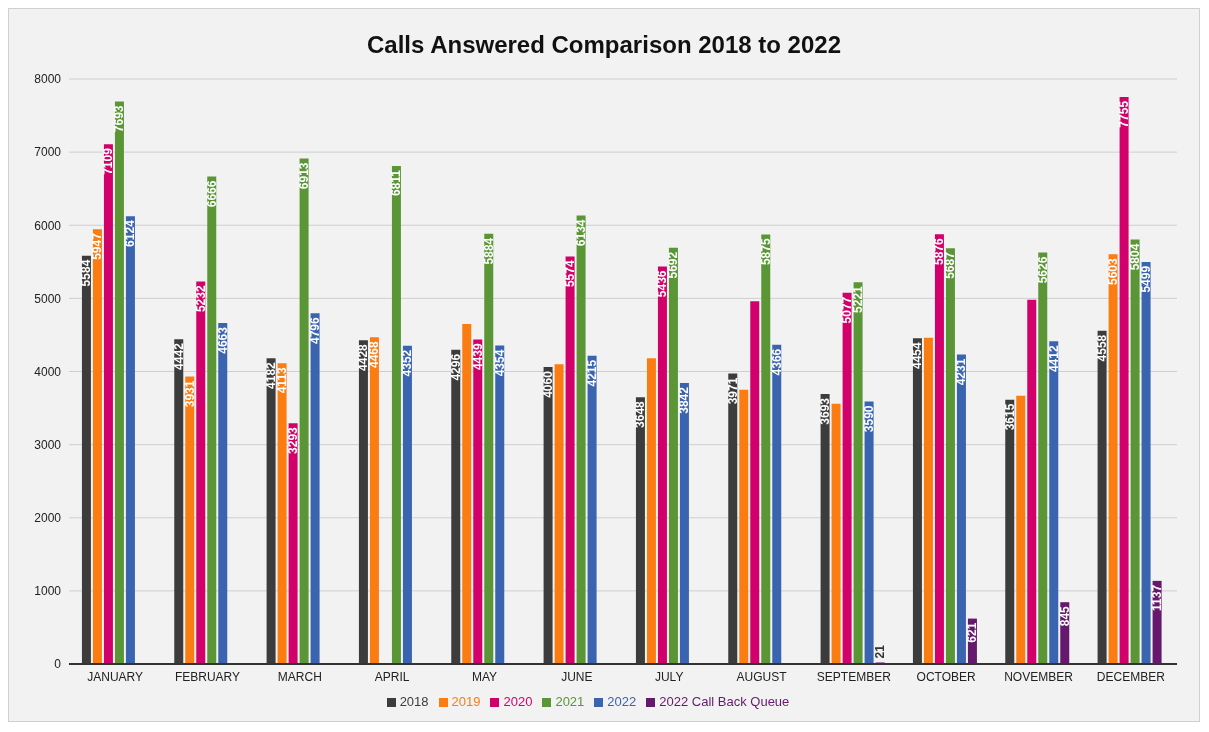 The height and width of the screenshot is (732, 1209). Describe the element at coordinates (1124, 114) in the screenshot. I see `data-label: 7755` at that location.